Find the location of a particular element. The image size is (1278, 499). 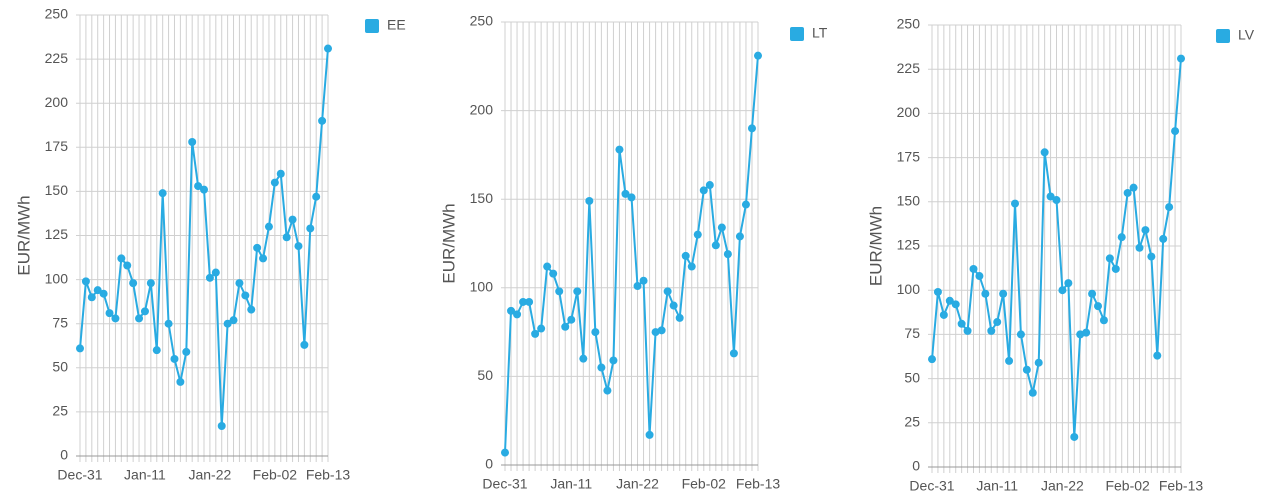

x-tick-label: Jan-22 is located at coordinates (1062, 486).